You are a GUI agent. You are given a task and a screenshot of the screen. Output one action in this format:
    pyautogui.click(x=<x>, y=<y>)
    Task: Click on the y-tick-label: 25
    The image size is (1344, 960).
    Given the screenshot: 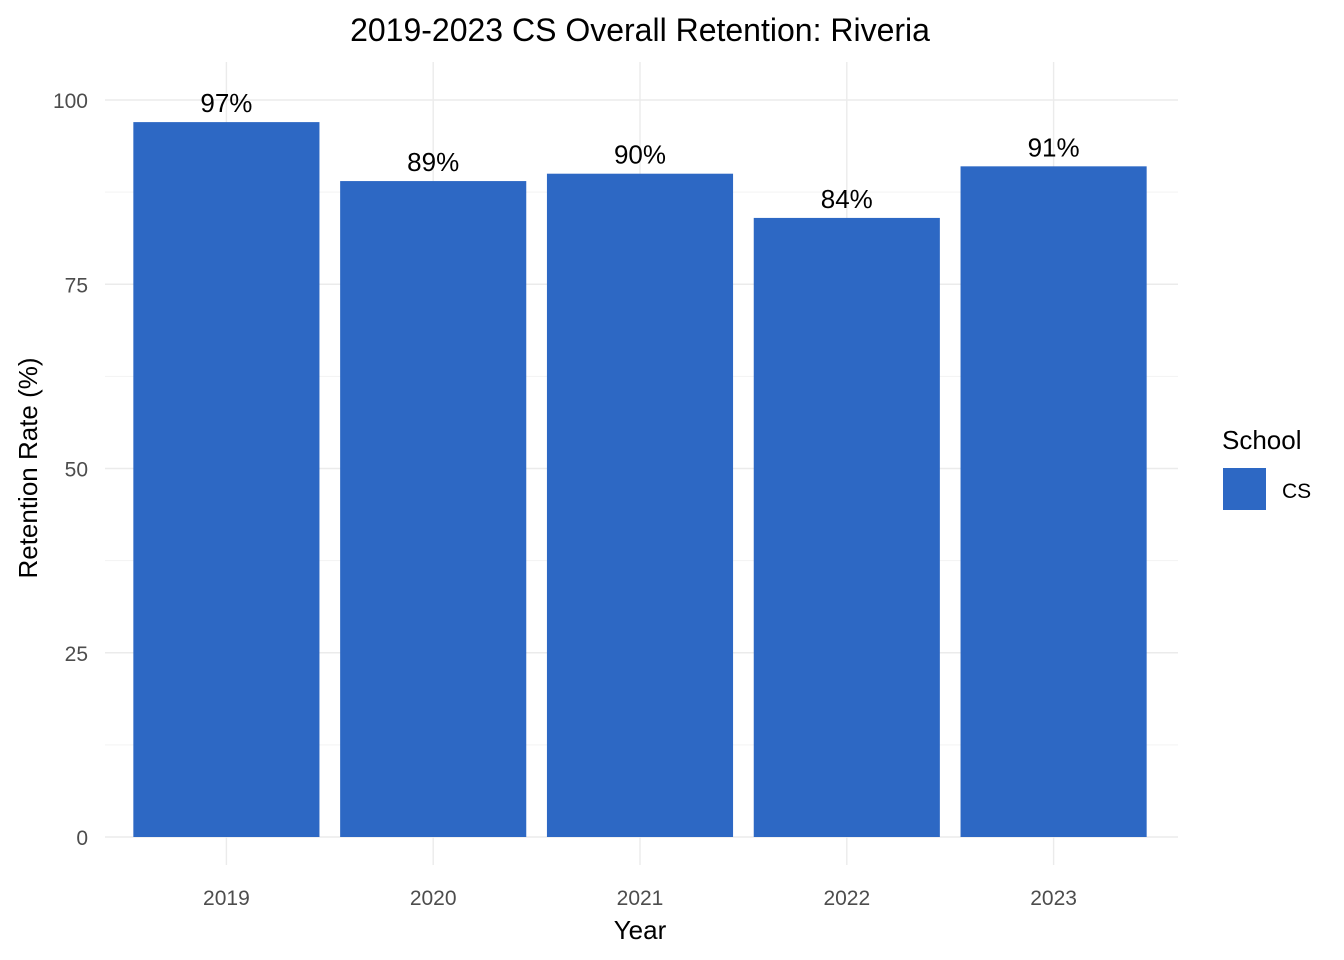 What is the action you would take?
    pyautogui.click(x=76, y=654)
    